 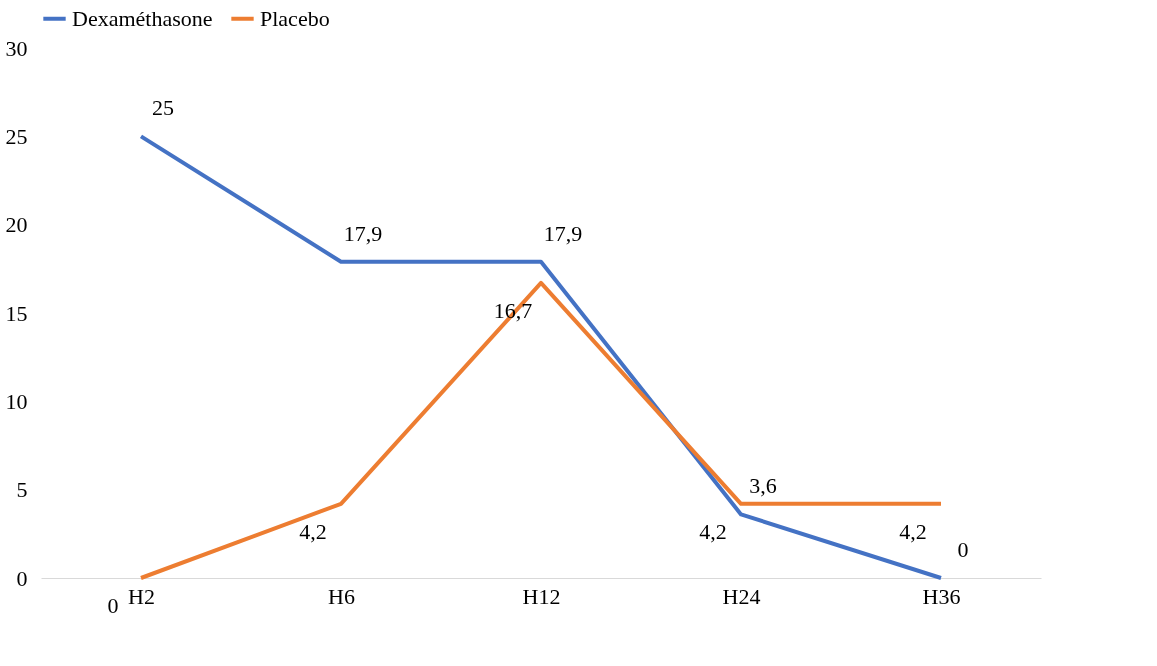 What do you see at coordinates (16, 136) in the screenshot?
I see `y-tick-label: 25` at bounding box center [16, 136].